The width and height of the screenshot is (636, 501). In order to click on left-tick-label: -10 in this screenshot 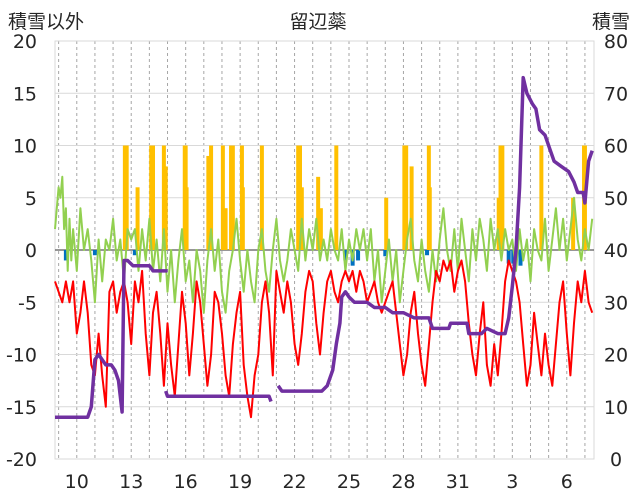, I will do `click(21, 356)`.